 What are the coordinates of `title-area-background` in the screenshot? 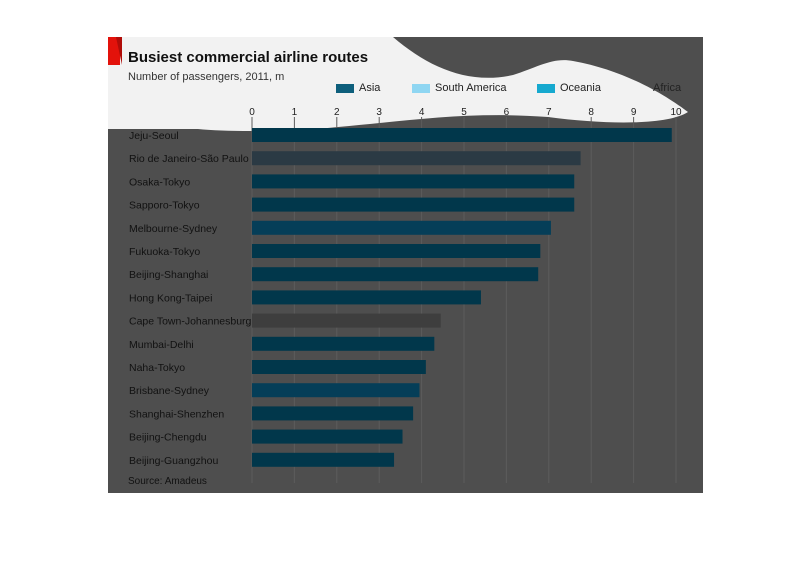 It's located at (398, 84).